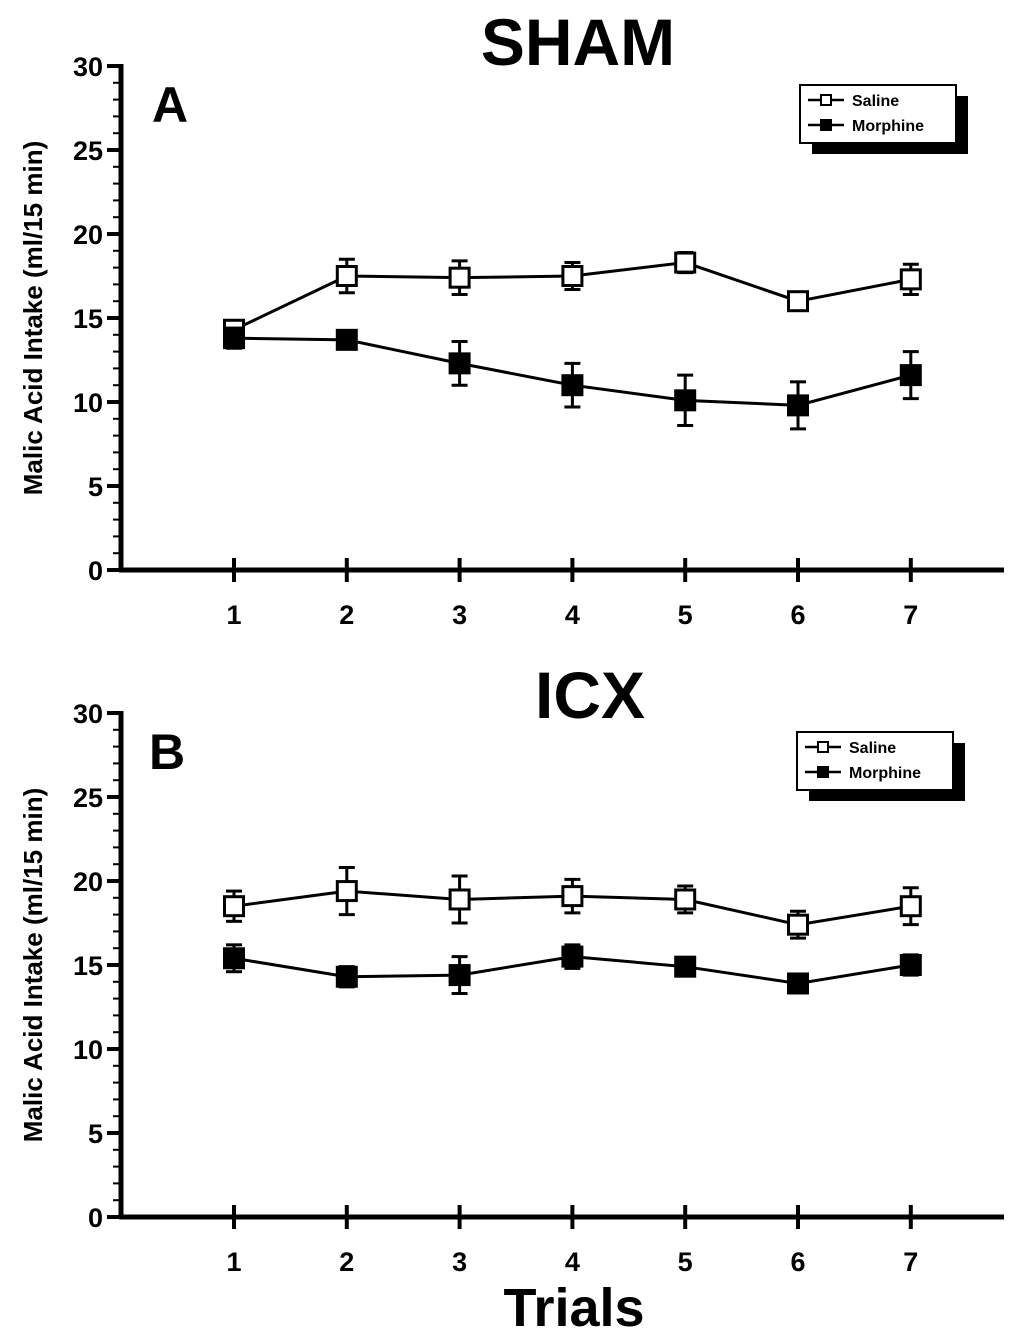 Image resolution: width=1009 pixels, height=1339 pixels. I want to click on panel-title: SHAM, so click(578, 42).